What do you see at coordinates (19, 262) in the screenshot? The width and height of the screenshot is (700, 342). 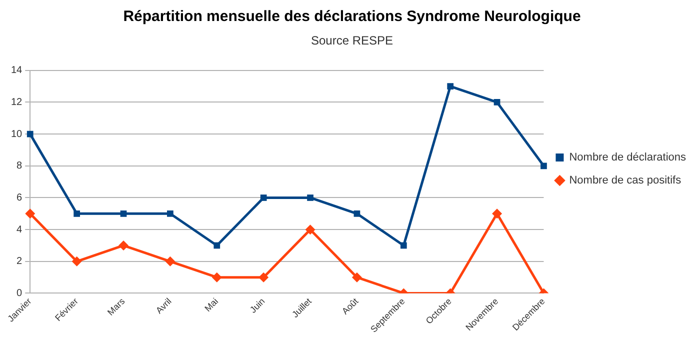 I see `y-tick-label: 2` at bounding box center [19, 262].